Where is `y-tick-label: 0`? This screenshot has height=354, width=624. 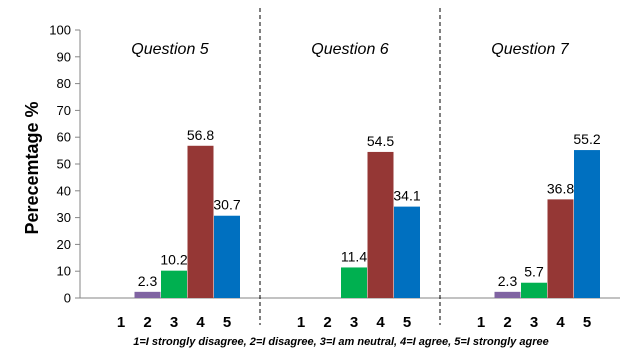
y-tick-label: 0 is located at coordinates (67, 298).